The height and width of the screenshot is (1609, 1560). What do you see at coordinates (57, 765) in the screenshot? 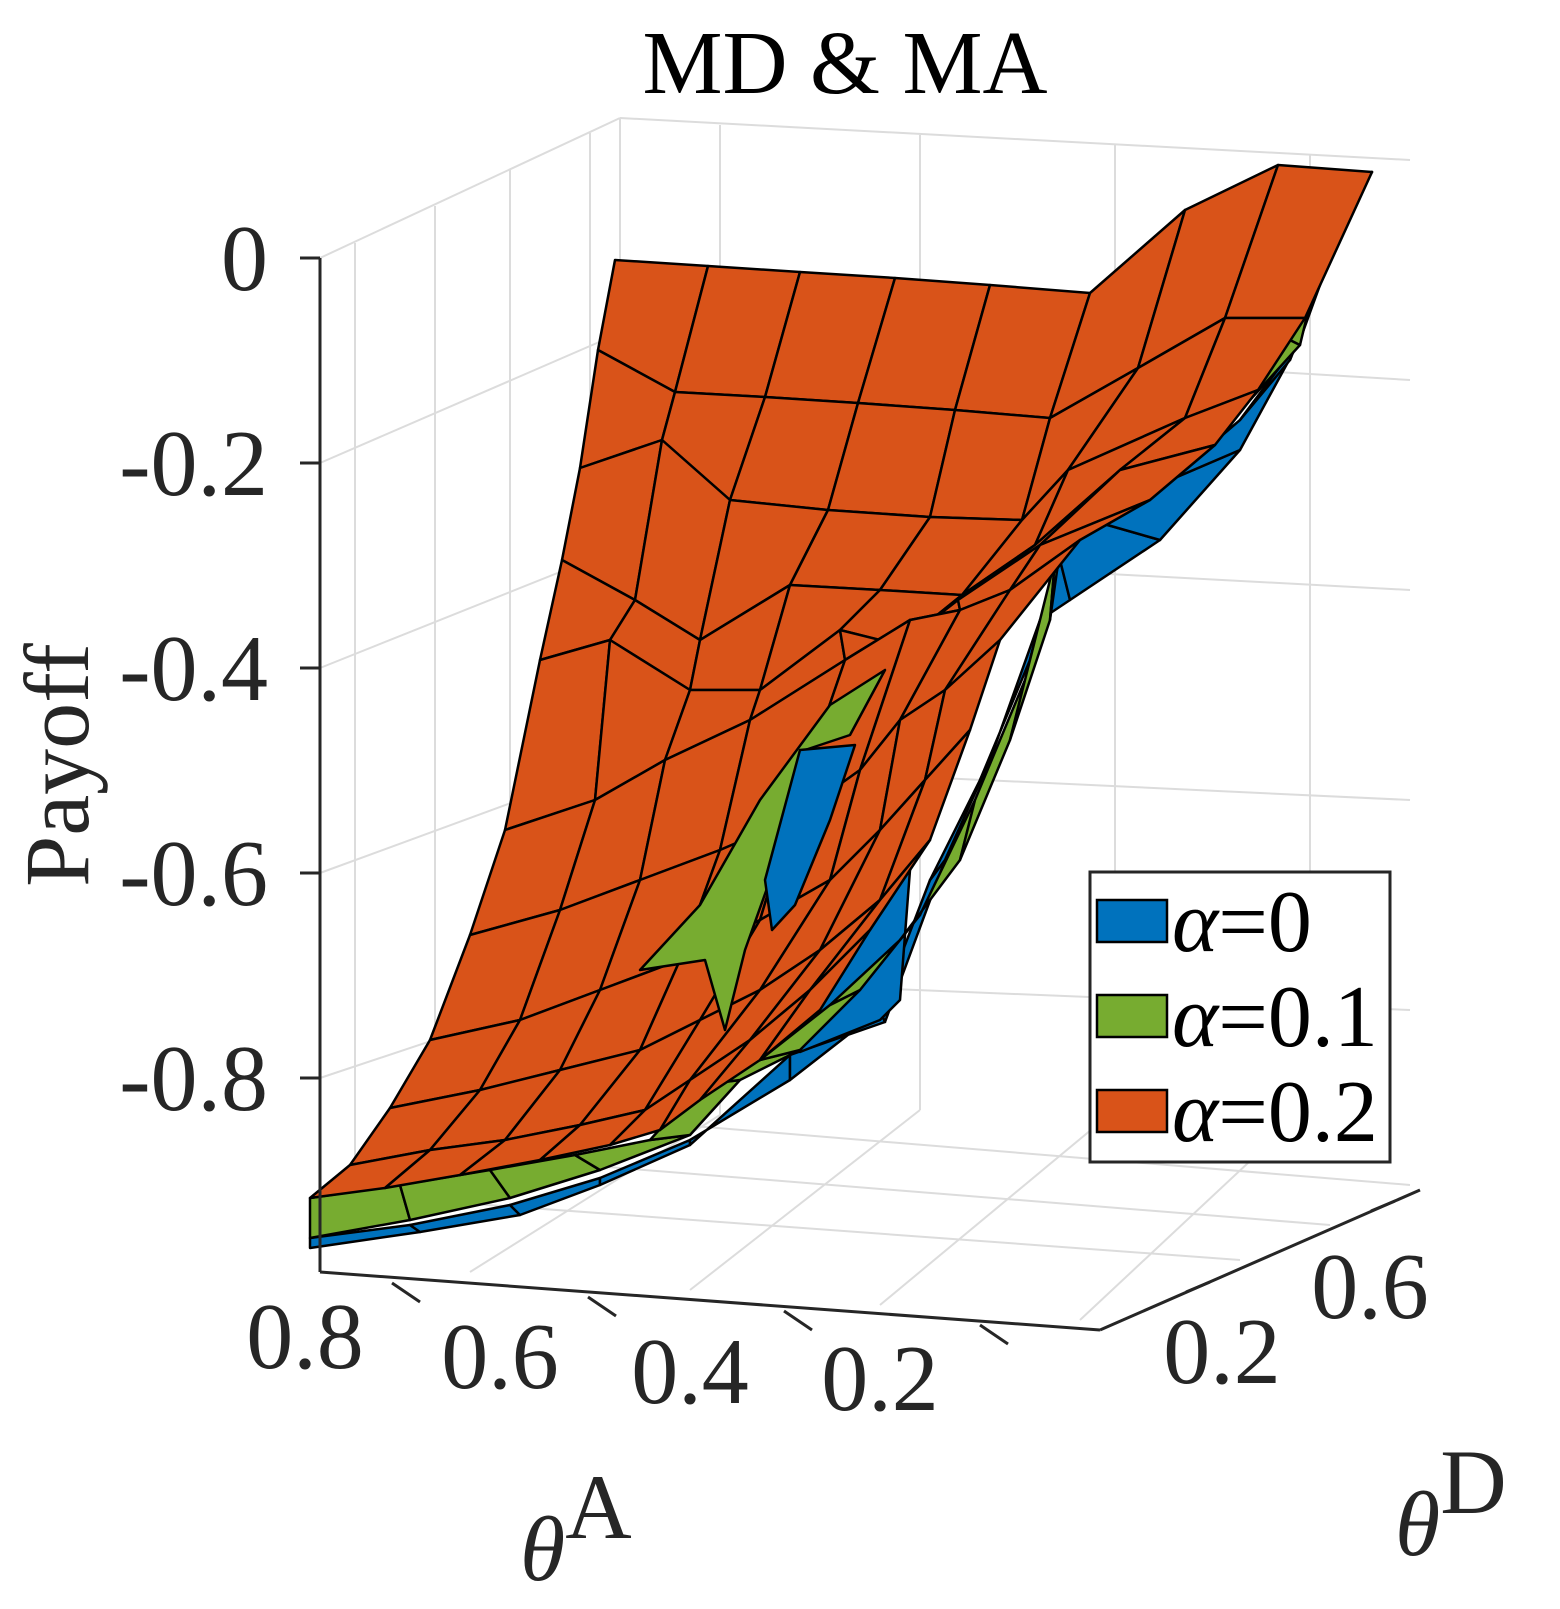
I see `z-axis-label: Payoff` at bounding box center [57, 765].